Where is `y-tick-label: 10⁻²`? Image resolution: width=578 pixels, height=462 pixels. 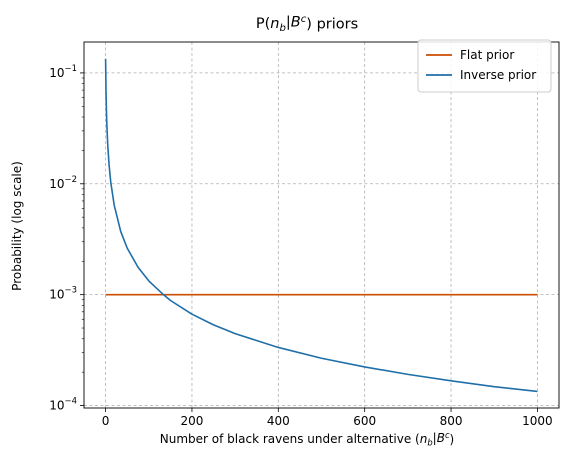 y-tick-label: 10⁻² is located at coordinates (63, 183).